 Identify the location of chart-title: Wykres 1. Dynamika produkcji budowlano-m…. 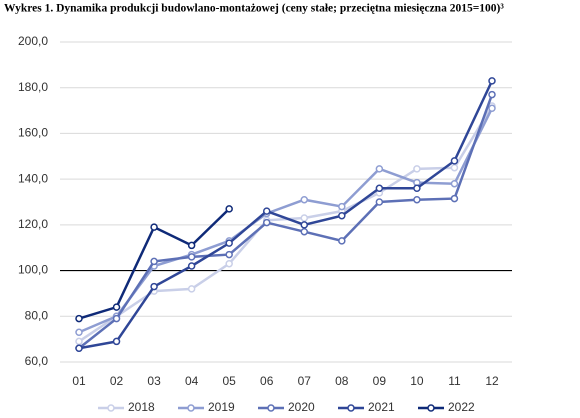
(254, 9).